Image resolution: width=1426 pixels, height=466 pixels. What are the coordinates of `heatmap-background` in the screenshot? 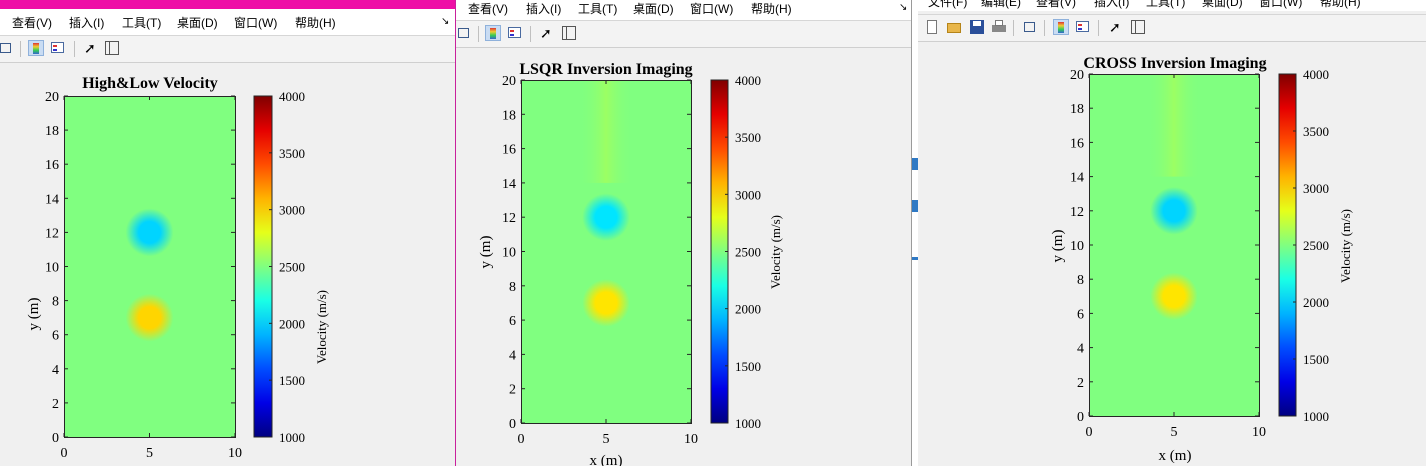 It's located at (149, 266).